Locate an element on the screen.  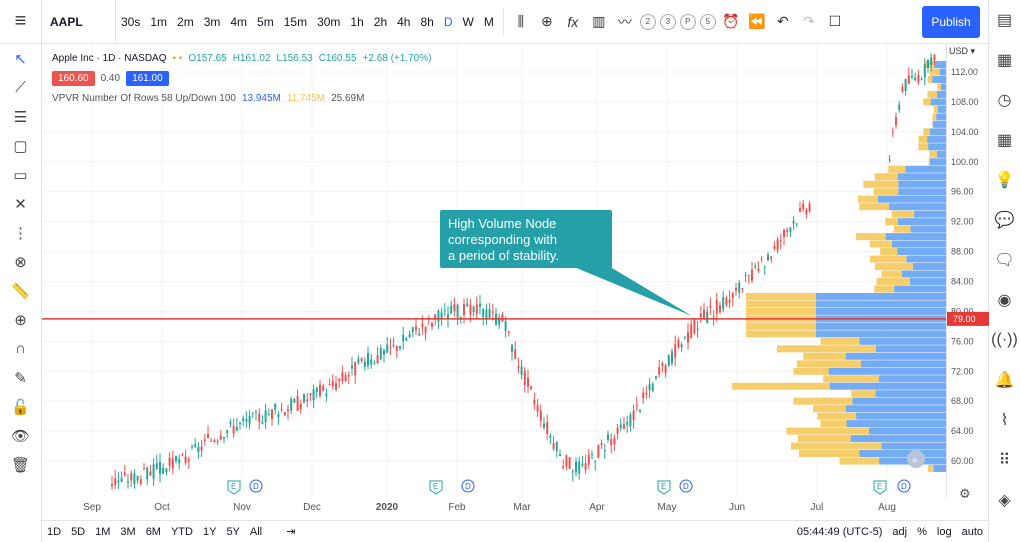
range-All: All is located at coordinates (256, 531).